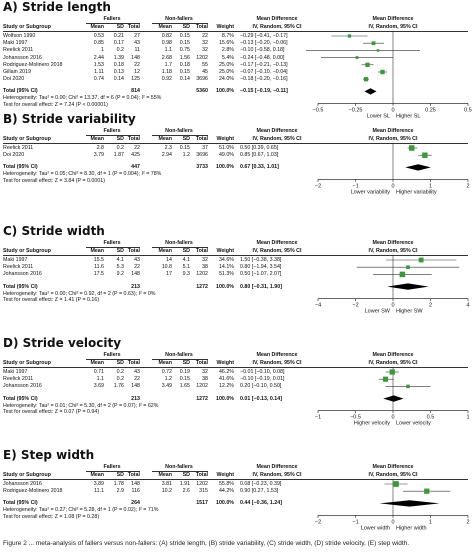 Image resolution: width=474 pixels, height=558 pixels. I want to click on panel-title: A) Stride length, so click(57, 7).